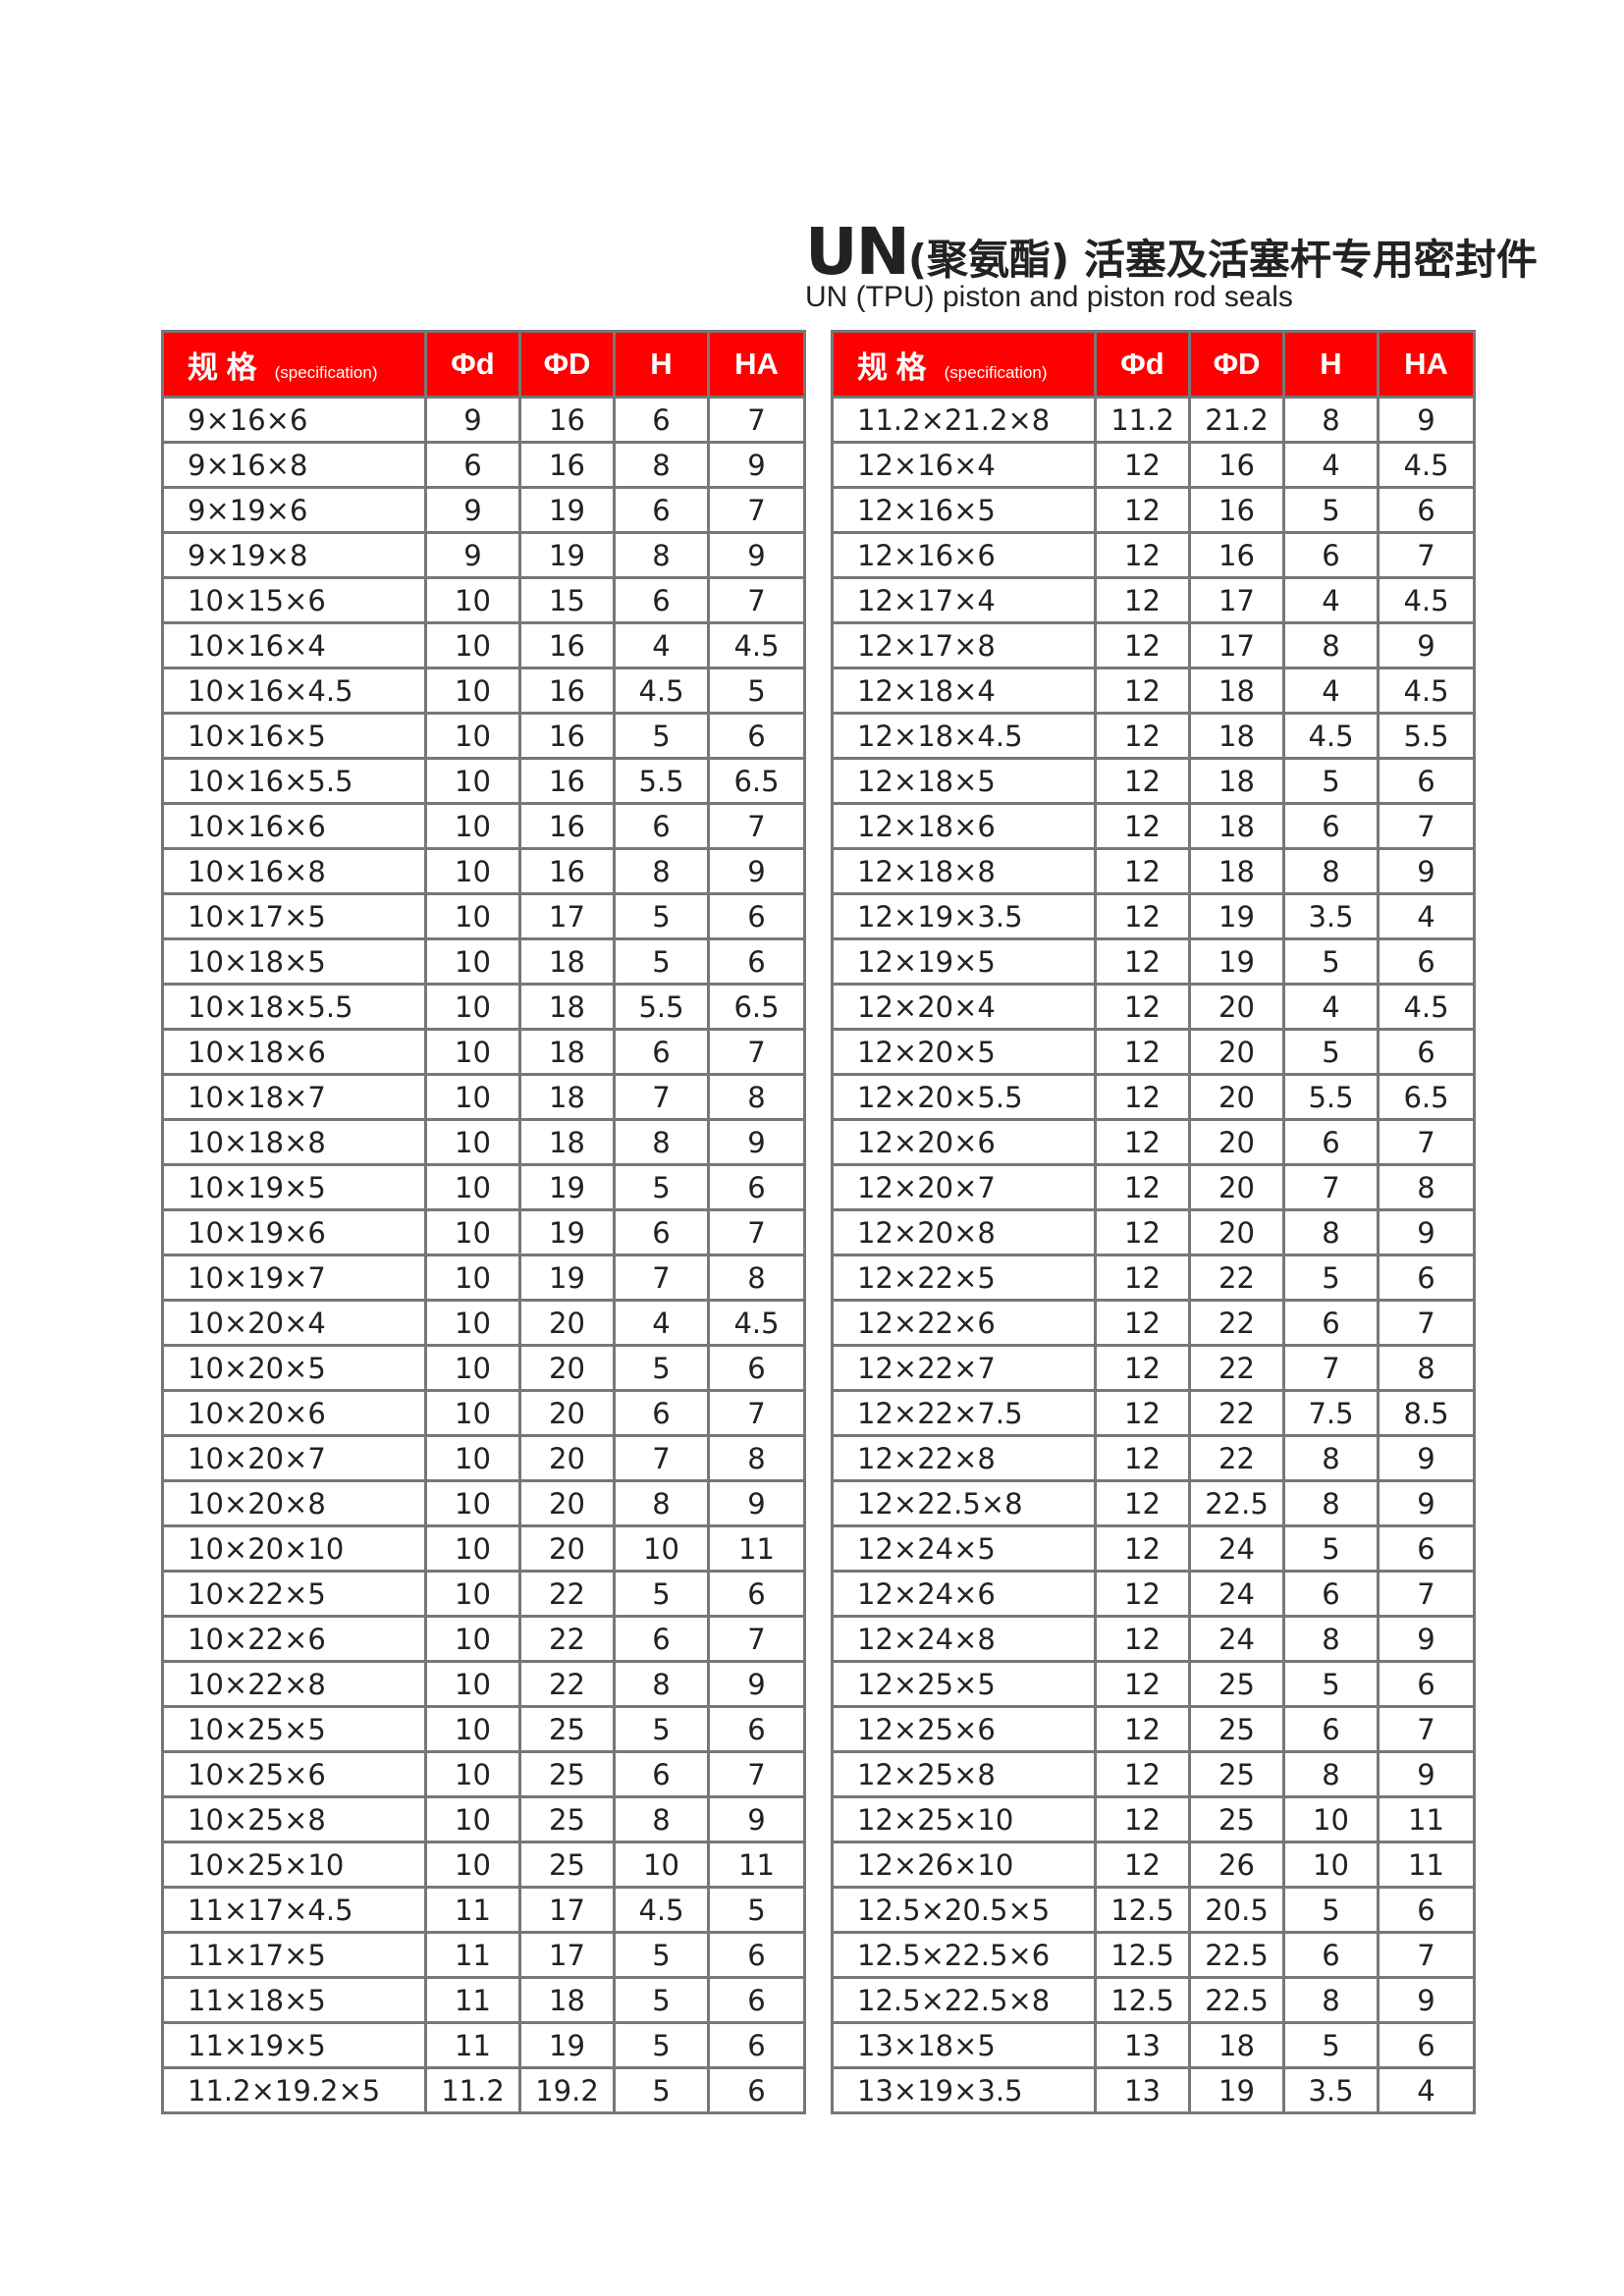 Image resolution: width=1624 pixels, height=2296 pixels. I want to click on cell-height: 4.5, so click(1331, 736).